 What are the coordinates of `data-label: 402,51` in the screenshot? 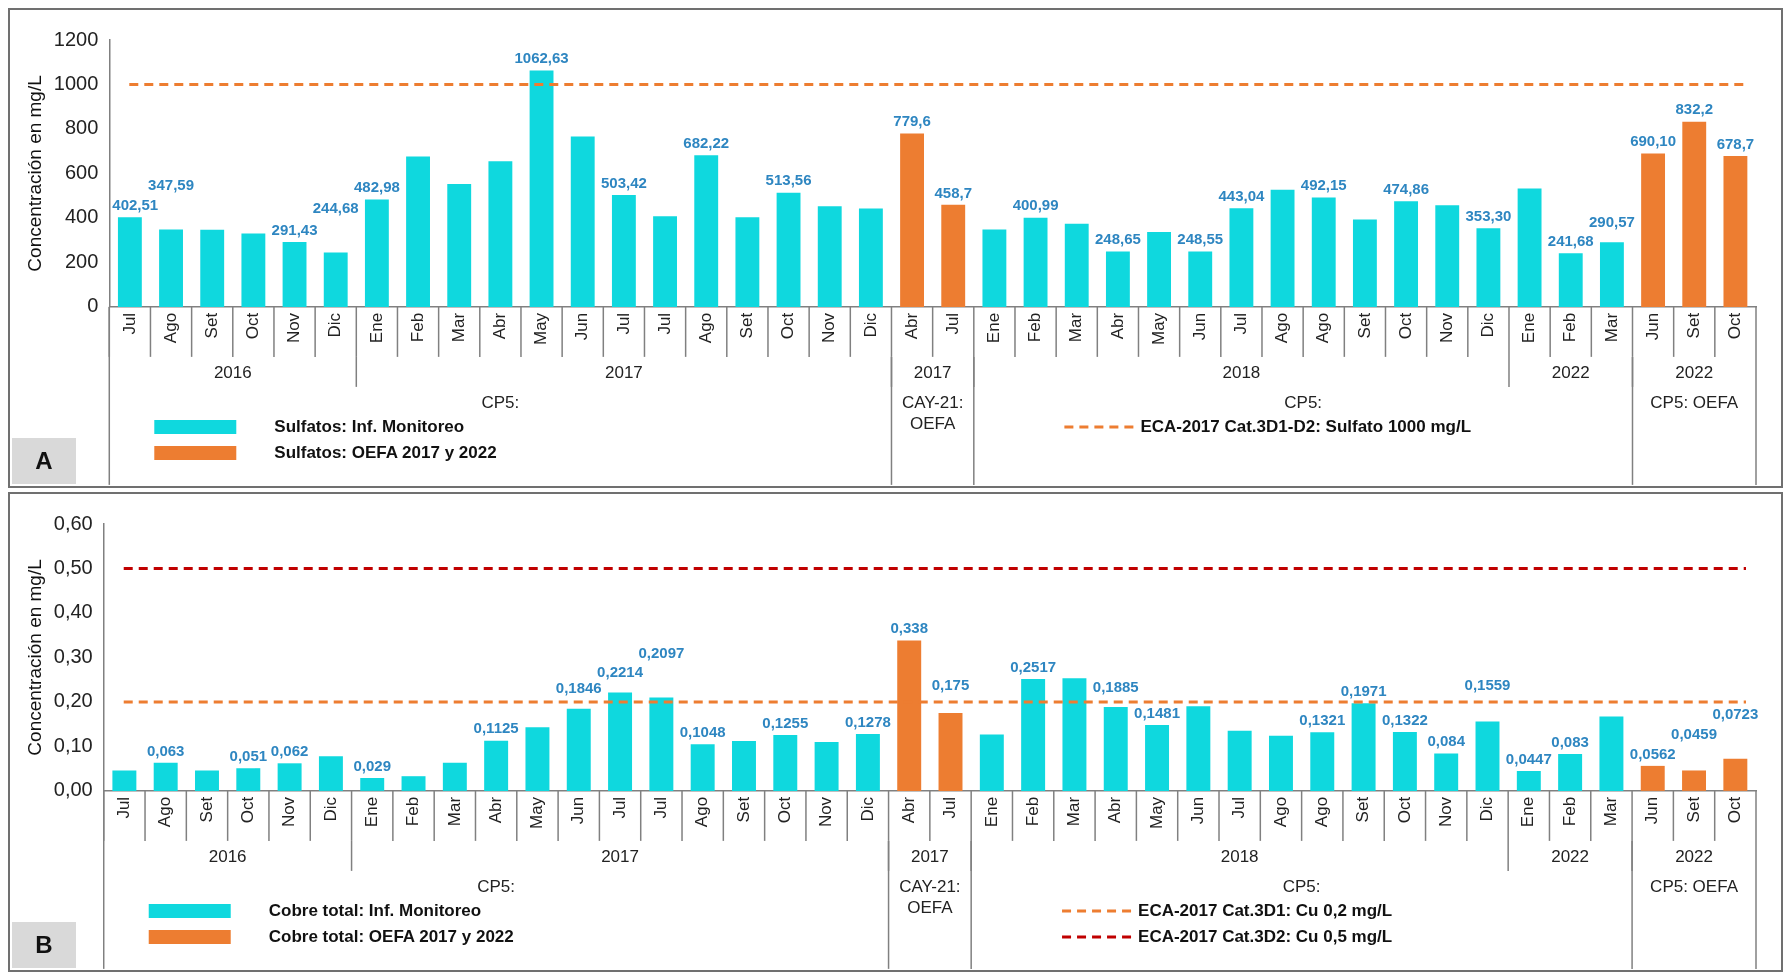 It's located at (135, 205).